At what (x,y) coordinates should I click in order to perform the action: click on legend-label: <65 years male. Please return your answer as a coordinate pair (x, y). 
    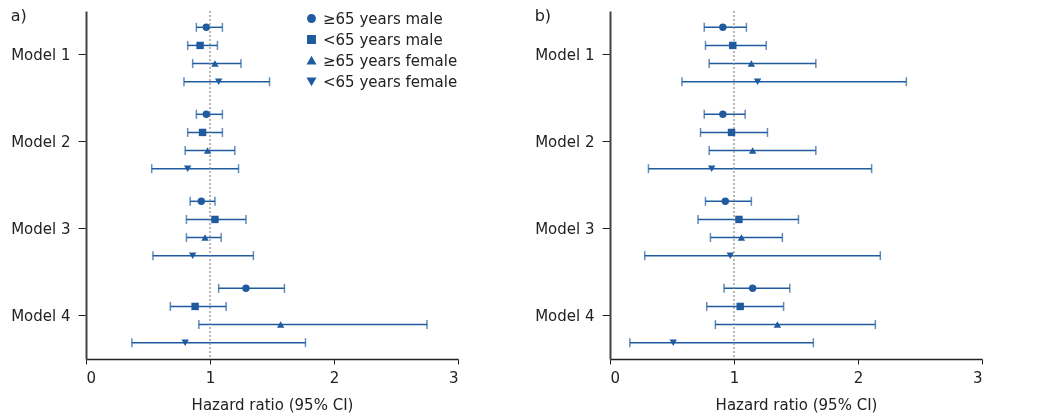
    Looking at the image, I should click on (383, 39).